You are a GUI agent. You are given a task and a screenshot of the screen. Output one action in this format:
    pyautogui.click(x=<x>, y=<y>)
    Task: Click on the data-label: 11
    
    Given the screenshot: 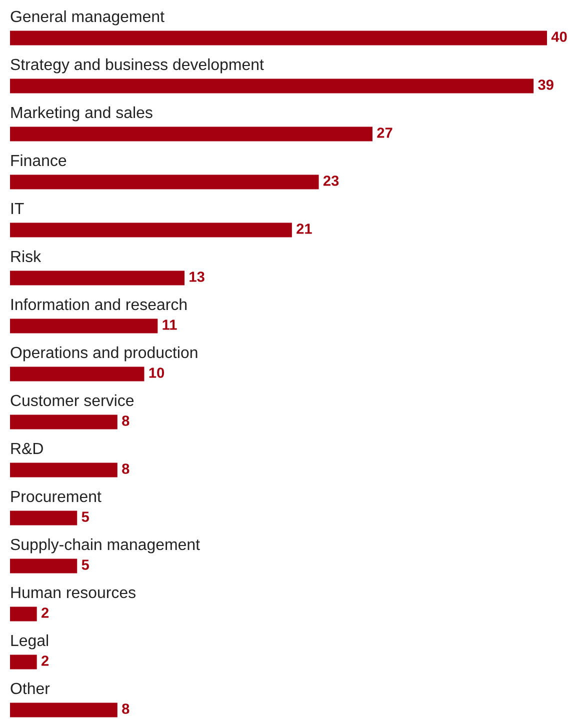 What is the action you would take?
    pyautogui.click(x=169, y=325)
    